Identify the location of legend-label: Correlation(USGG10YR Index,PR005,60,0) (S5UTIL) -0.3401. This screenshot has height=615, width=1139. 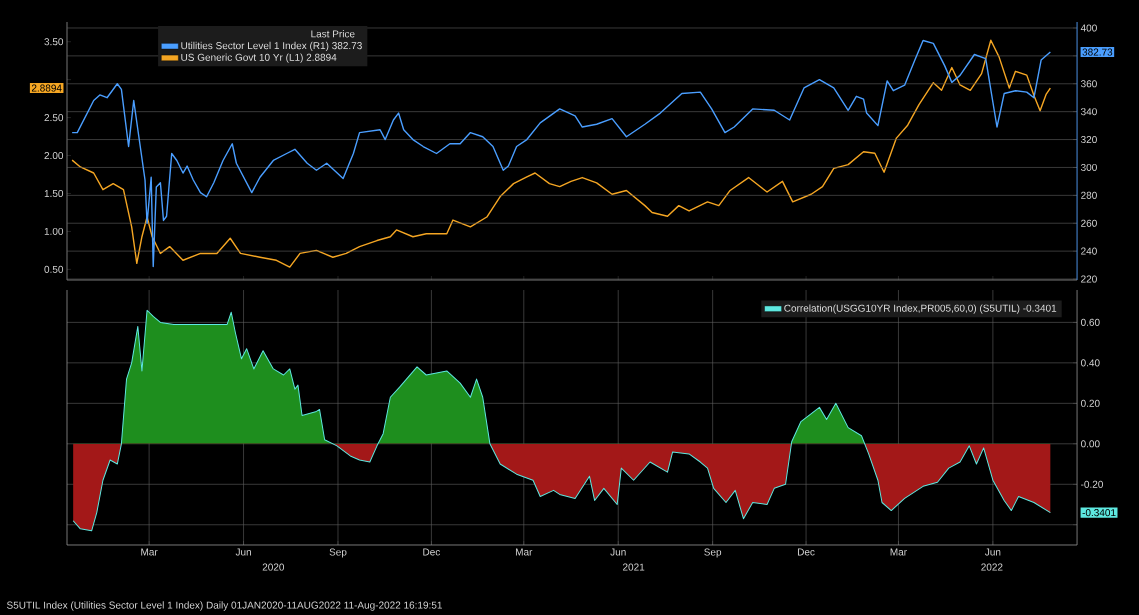
(920, 309).